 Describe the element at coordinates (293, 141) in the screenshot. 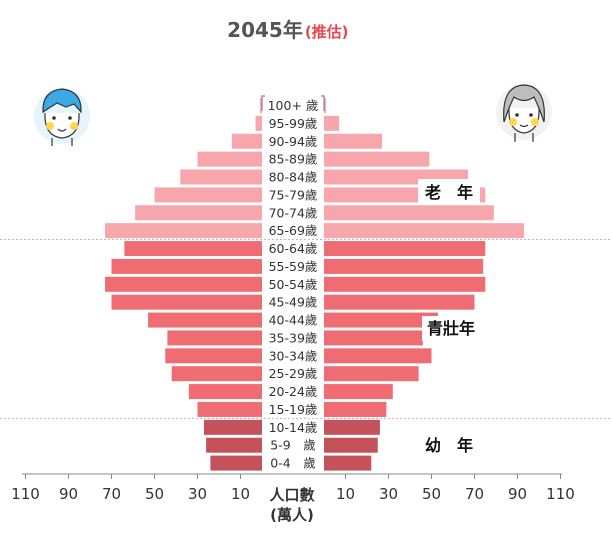

I see `age-label-2: 90-94歲` at that location.